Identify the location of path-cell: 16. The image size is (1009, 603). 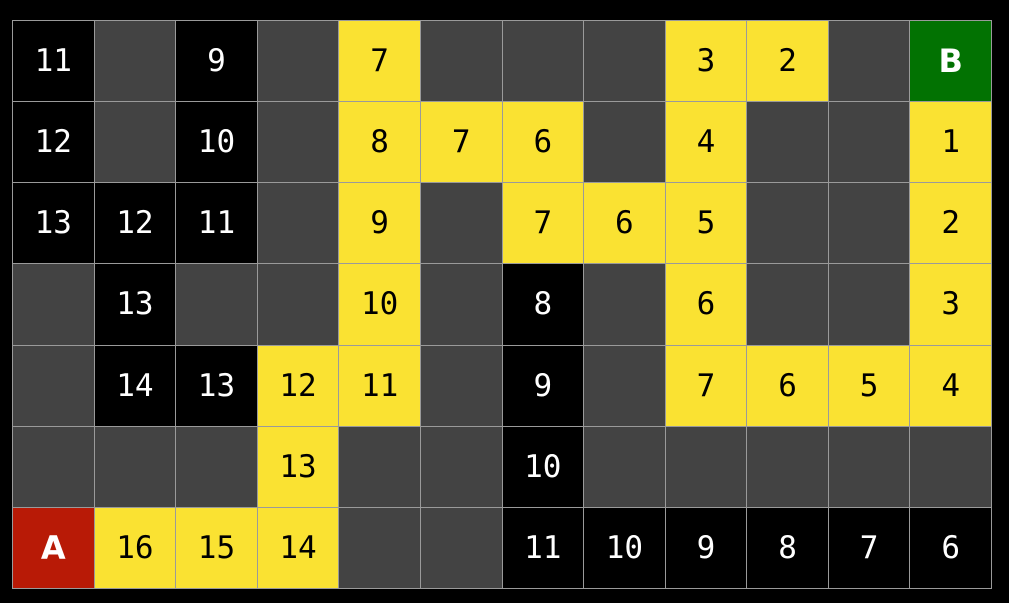
(135, 548).